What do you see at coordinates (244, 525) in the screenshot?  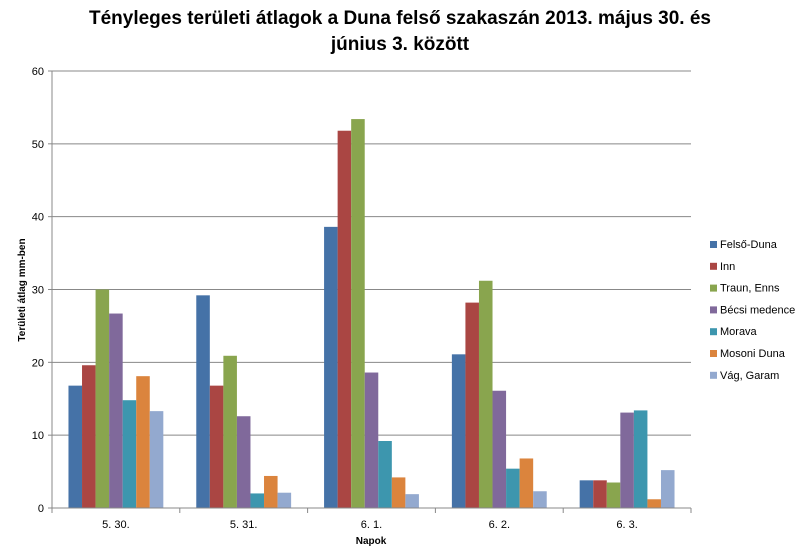 I see `x-tick-label: 5. 31.` at bounding box center [244, 525].